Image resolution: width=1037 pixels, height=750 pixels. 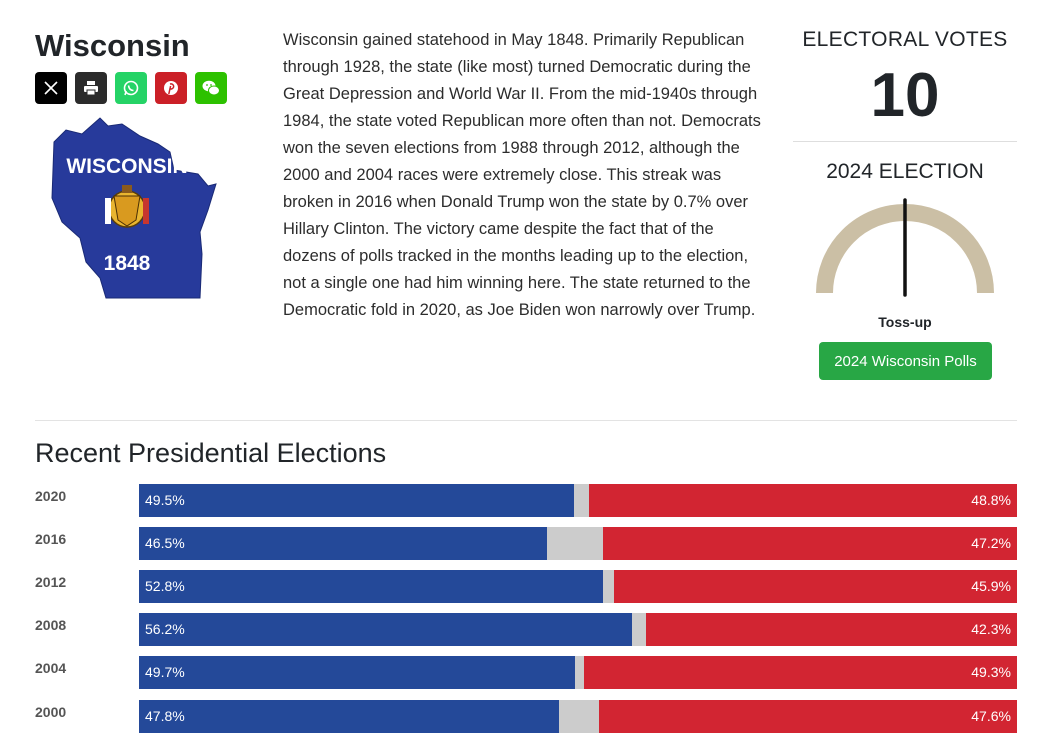 What do you see at coordinates (165, 716) in the screenshot?
I see `dem-percent: 47.8%` at bounding box center [165, 716].